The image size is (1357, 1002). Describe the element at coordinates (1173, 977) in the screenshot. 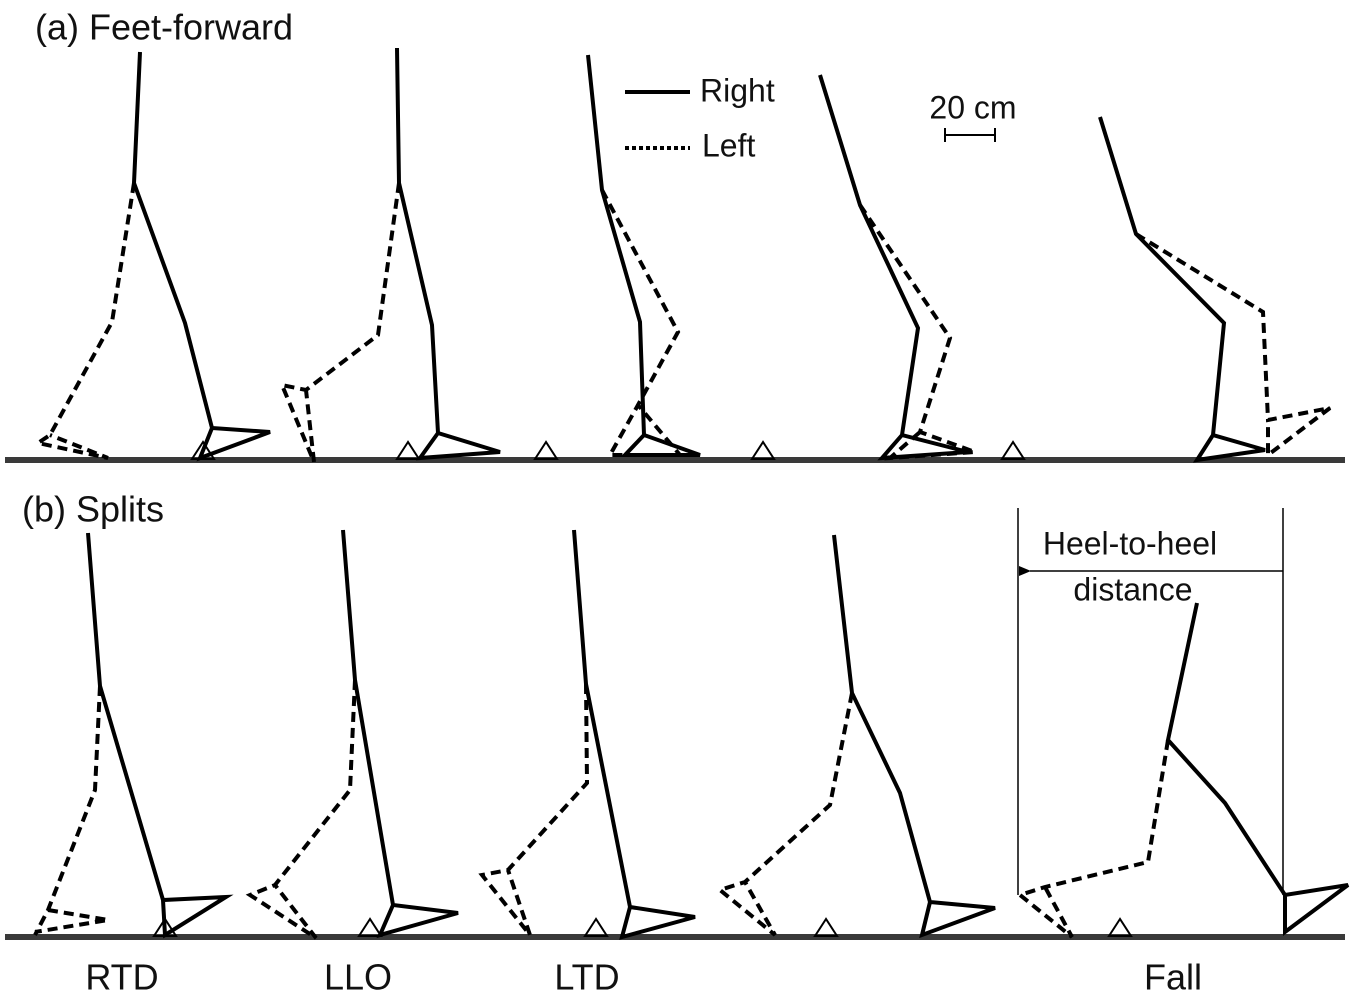

I see `event-label: Fall` at that location.